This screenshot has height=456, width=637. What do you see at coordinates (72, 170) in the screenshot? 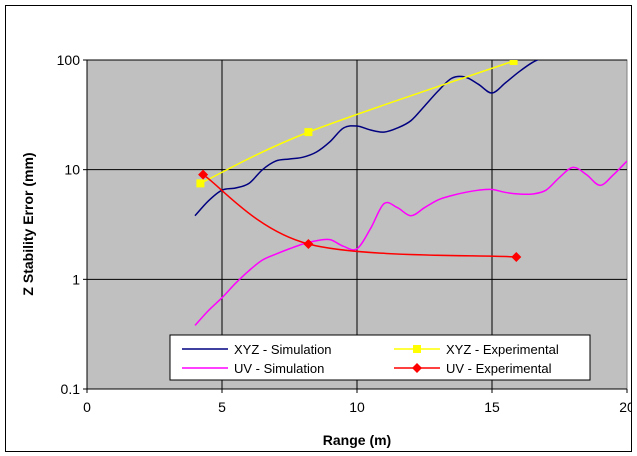
I see `y-tick-label: 10` at bounding box center [72, 170].